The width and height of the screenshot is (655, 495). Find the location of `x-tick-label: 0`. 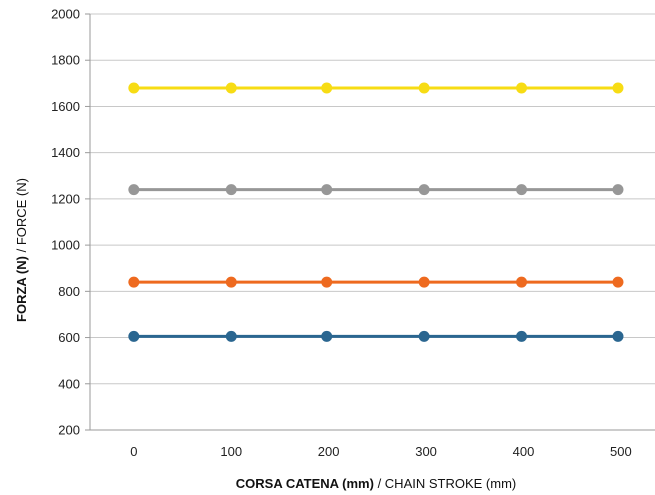

x-tick-label: 0 is located at coordinates (133, 451).